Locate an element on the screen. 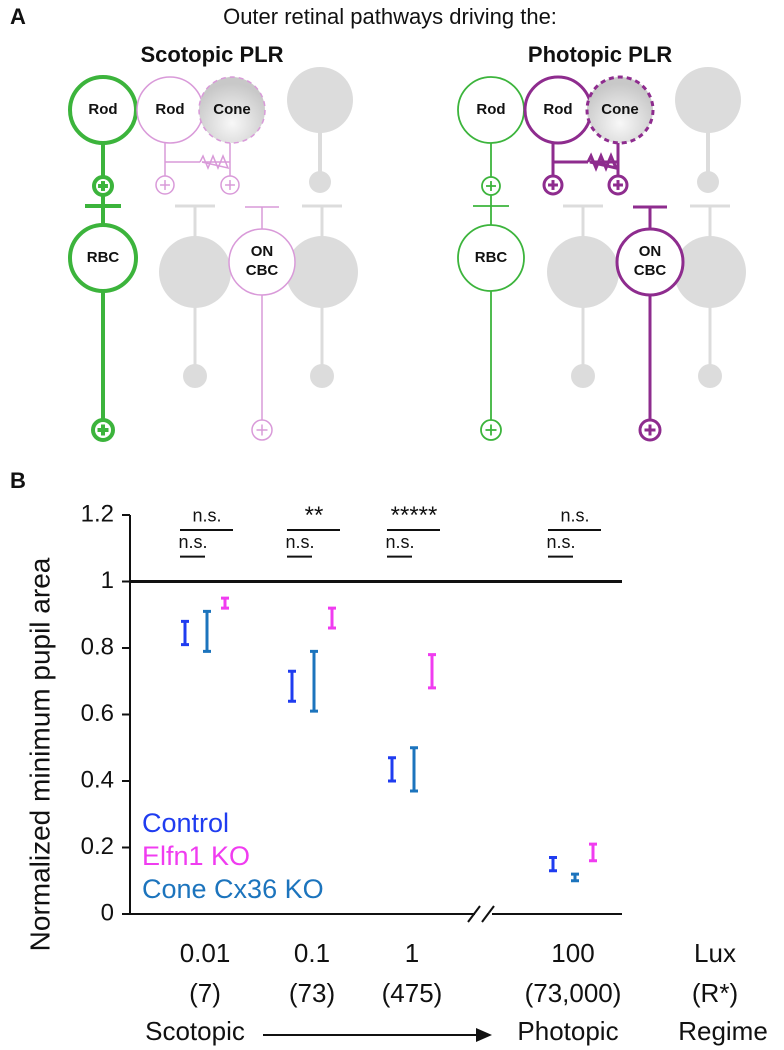 The image size is (784, 1050). y-tick-label: 0.6 is located at coordinates (97, 713).